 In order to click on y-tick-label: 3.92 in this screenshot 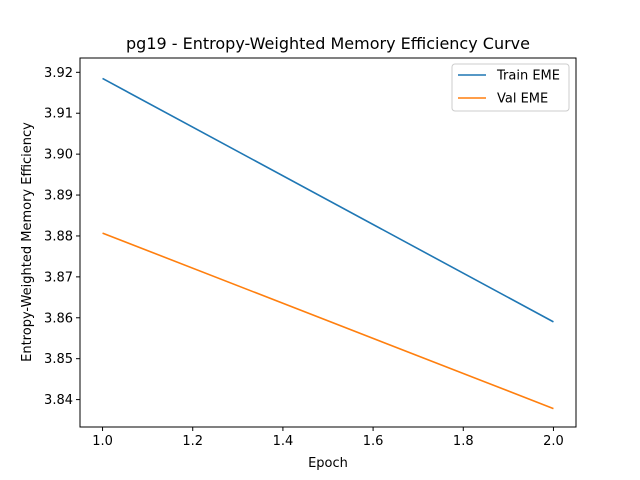, I will do `click(58, 73)`.